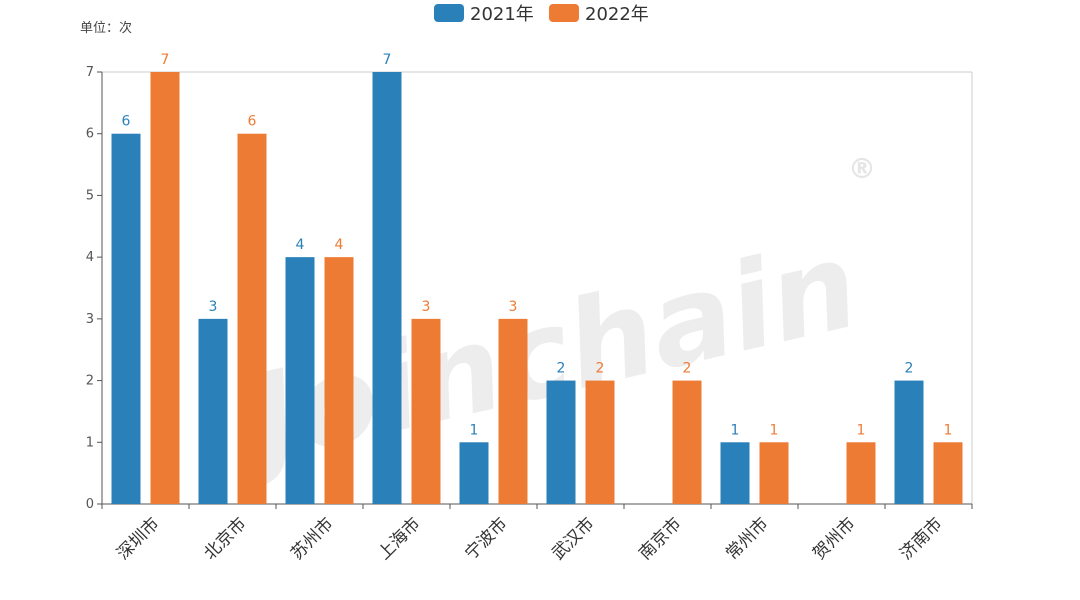 This screenshot has width=1080, height=600. Describe the element at coordinates (138, 539) in the screenshot. I see `x-category-label: 深圳市` at that location.